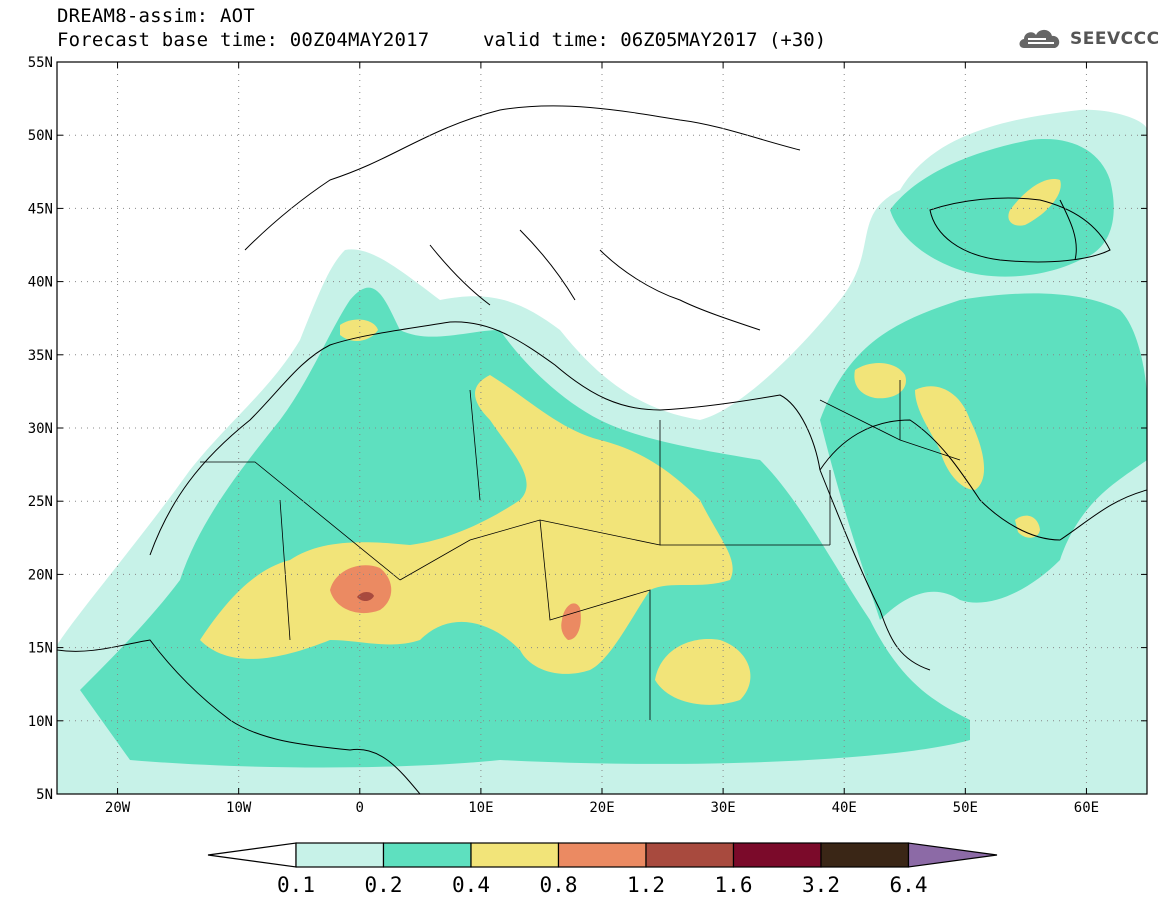 The image size is (1165, 905). What do you see at coordinates (844, 808) in the screenshot?
I see `lon-tick-label: 40E` at bounding box center [844, 808].